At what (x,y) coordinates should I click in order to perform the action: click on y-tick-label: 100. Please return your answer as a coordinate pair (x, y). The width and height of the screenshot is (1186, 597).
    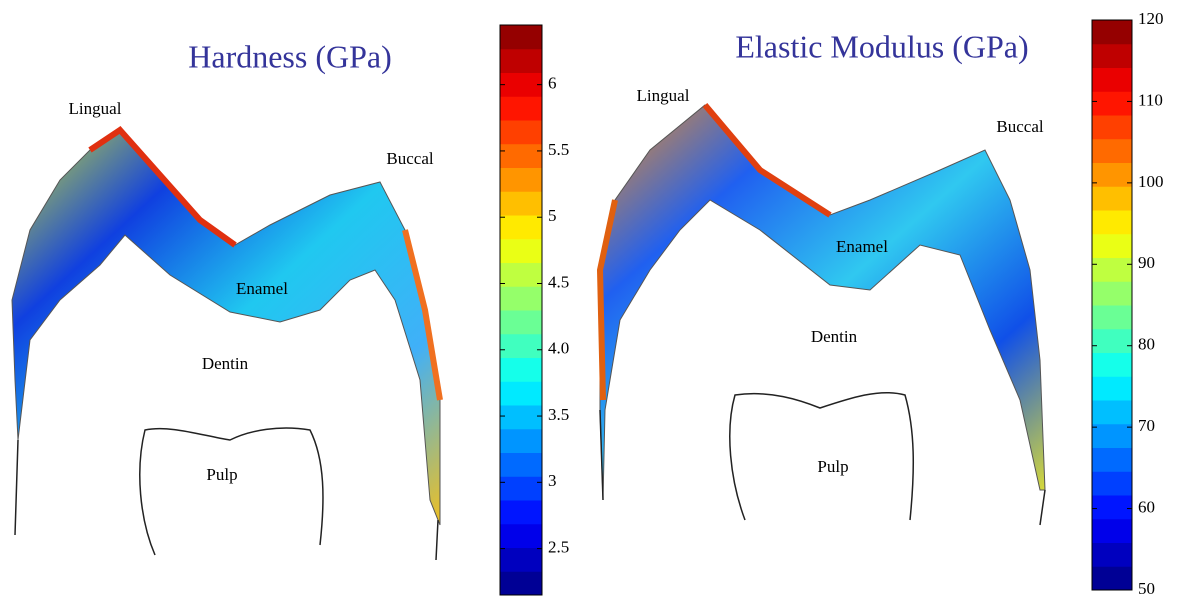
    Looking at the image, I should click on (1151, 181).